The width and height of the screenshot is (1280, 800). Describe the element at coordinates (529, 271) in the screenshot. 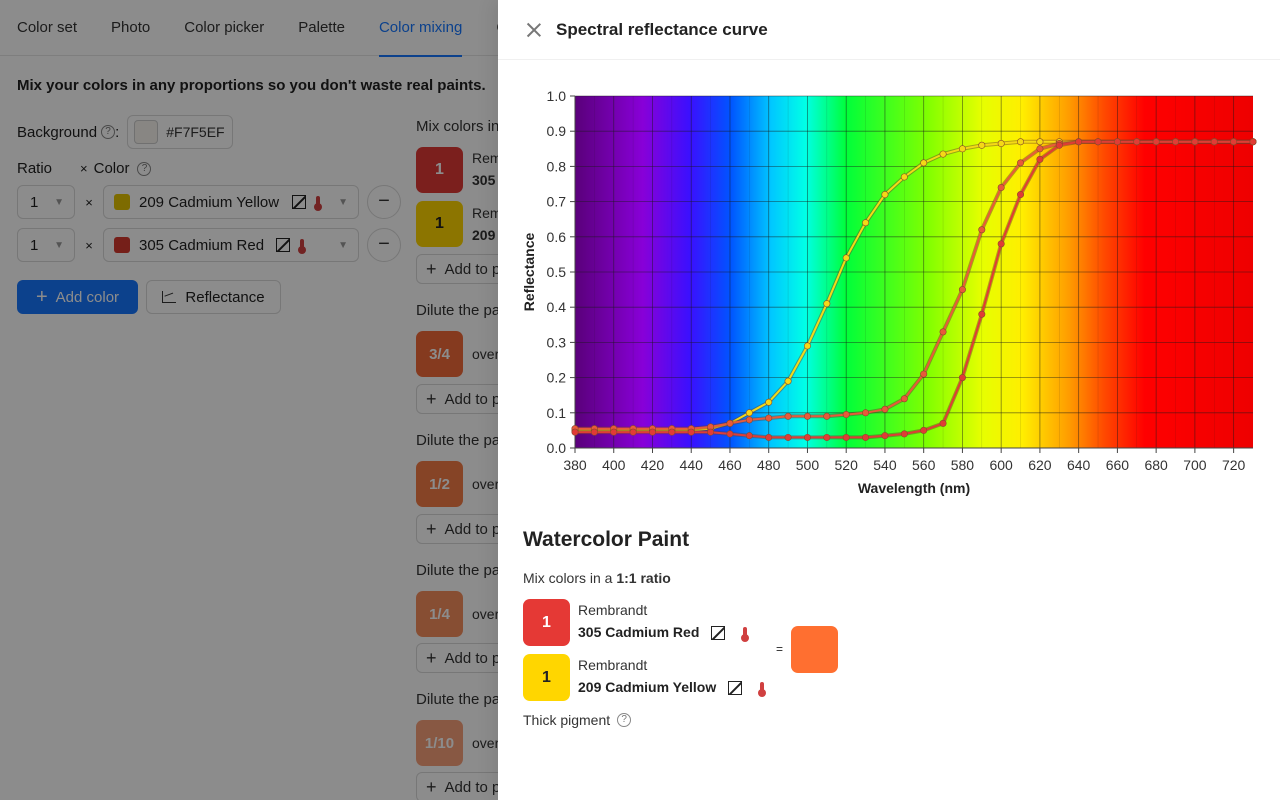

I see `y-axis-label: Reflectance` at that location.